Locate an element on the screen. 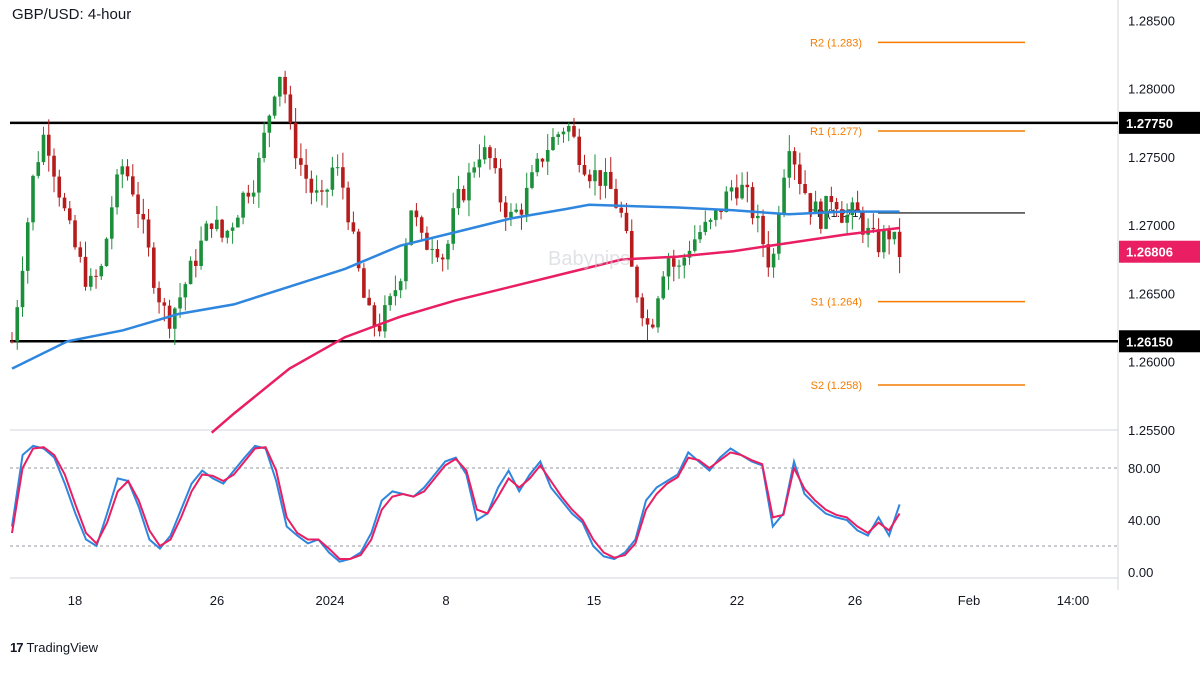  time-tick-label: 2024 is located at coordinates (330, 600).